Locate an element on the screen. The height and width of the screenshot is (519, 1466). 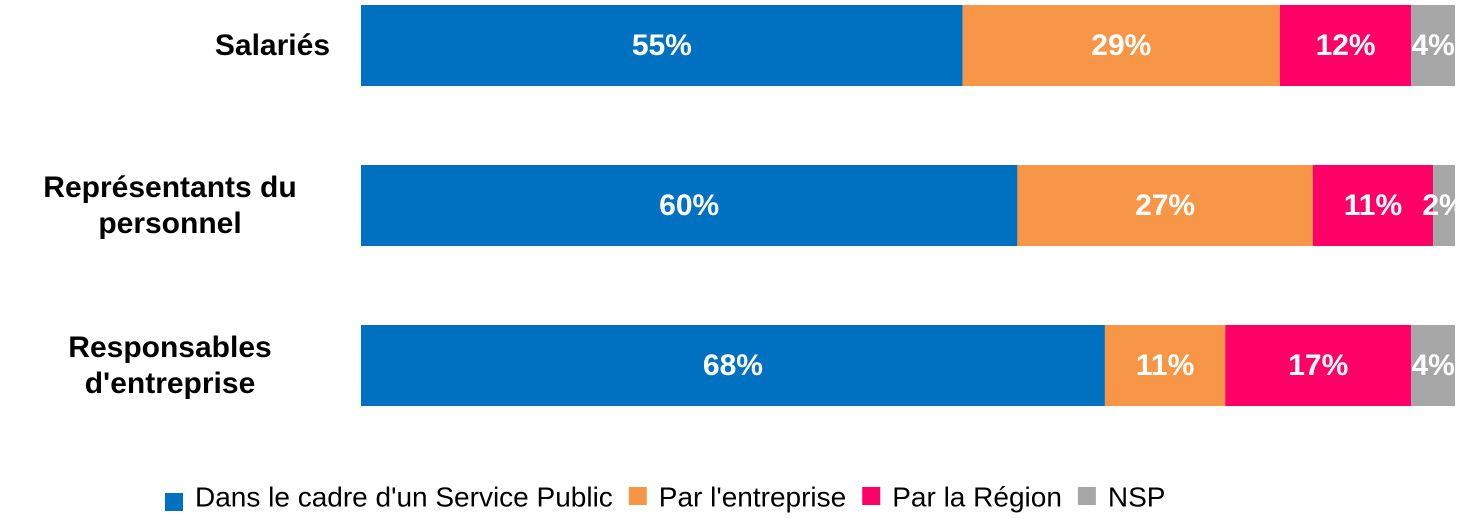
category-label: Représentants du personnel is located at coordinates (170, 205).